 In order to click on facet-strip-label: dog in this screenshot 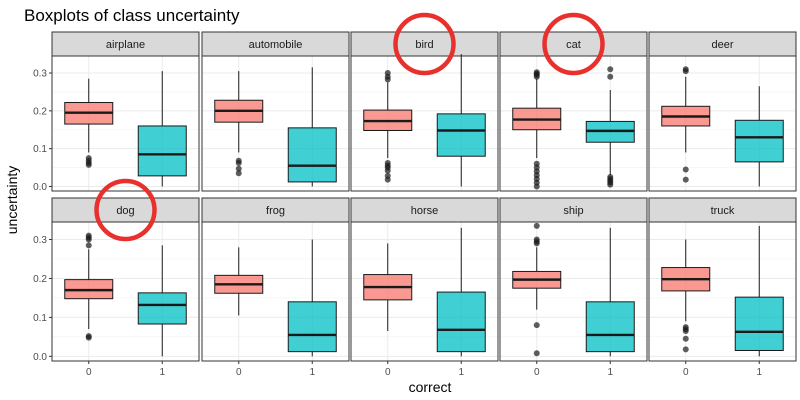, I will do `click(125, 211)`.